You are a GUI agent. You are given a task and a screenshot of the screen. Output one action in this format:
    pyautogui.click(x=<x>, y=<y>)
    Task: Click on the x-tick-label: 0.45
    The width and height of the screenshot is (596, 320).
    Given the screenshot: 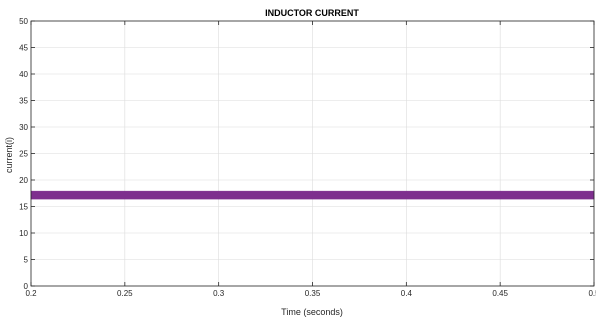 What is the action you would take?
    pyautogui.click(x=500, y=293)
    